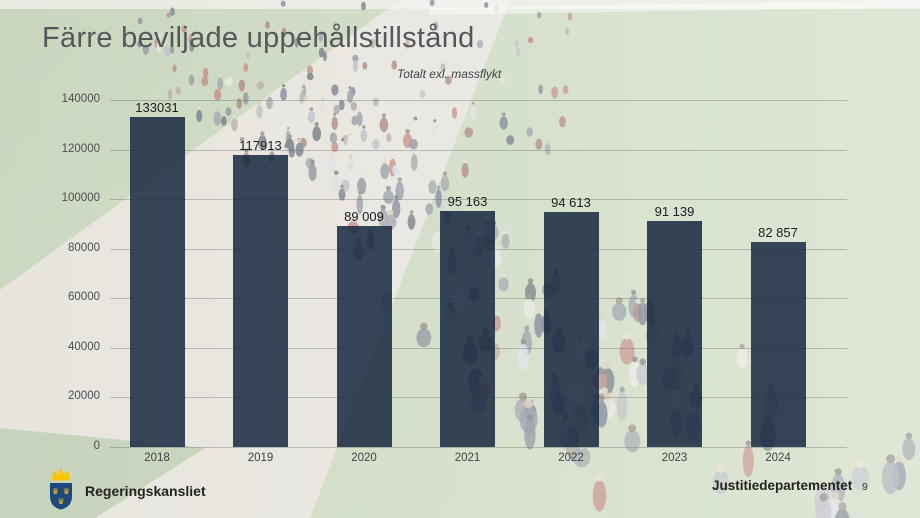 The height and width of the screenshot is (518, 920). Describe the element at coordinates (260, 145) in the screenshot. I see `bar-value-label: 117913` at that location.